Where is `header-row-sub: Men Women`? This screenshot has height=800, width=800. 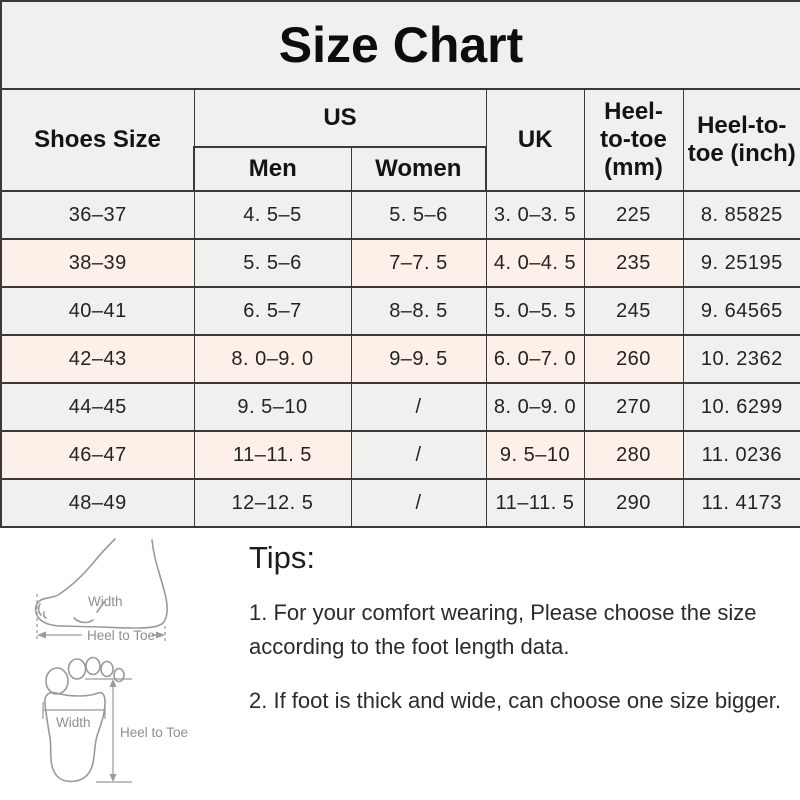 header-row-sub: Men Women is located at coordinates (400, 169).